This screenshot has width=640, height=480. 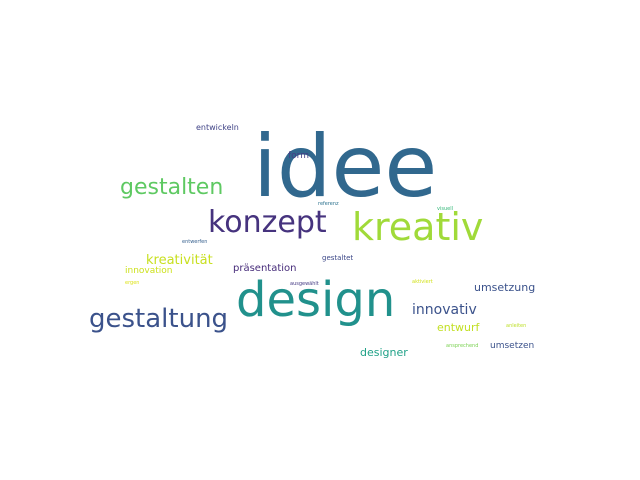 I want to click on word-visuell: visuell, so click(x=445, y=209).